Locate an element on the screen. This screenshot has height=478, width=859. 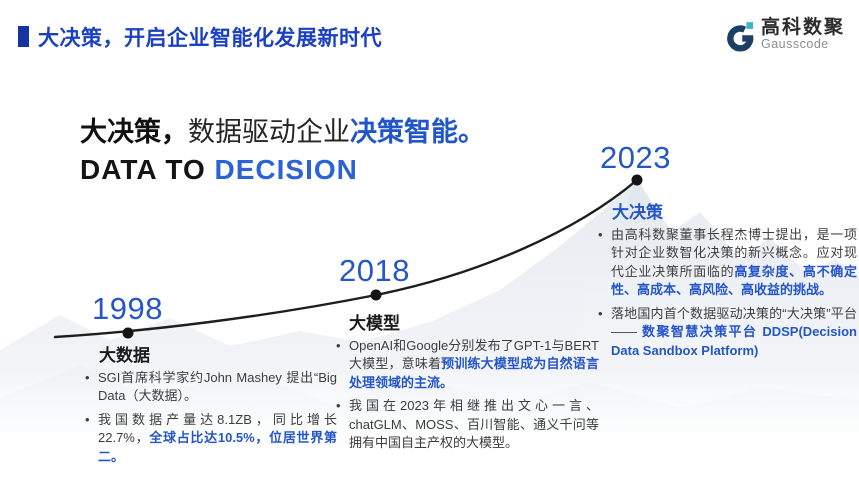
hero-headline-lead: 大决策， is located at coordinates (134, 132).